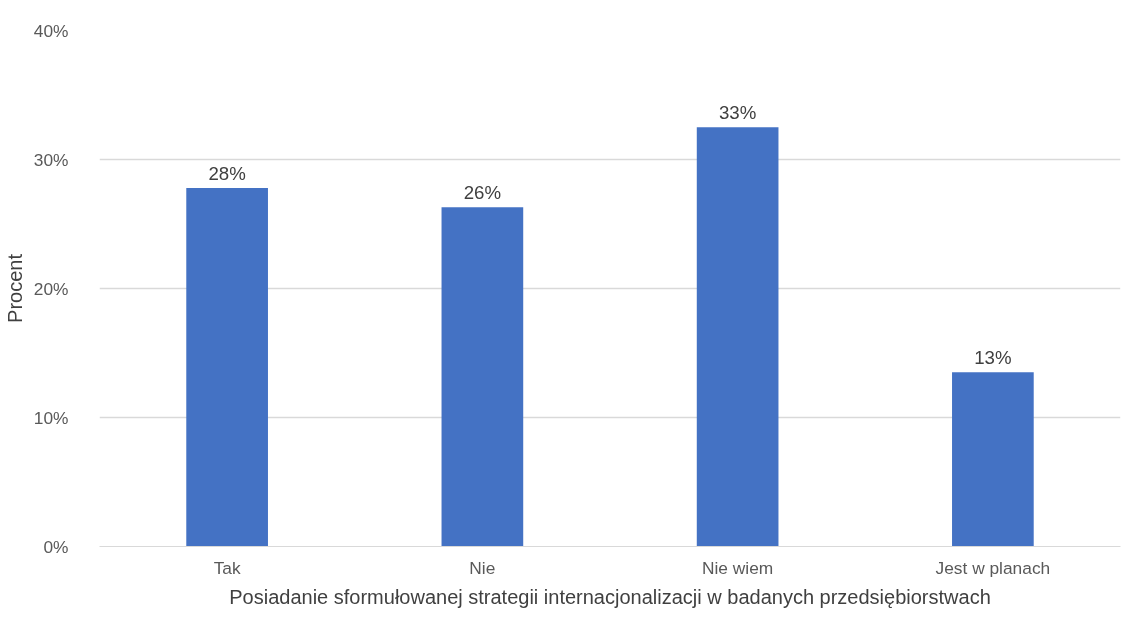 The width and height of the screenshot is (1137, 618). Describe the element at coordinates (14, 288) in the screenshot. I see `y-axis-title: Procent` at that location.